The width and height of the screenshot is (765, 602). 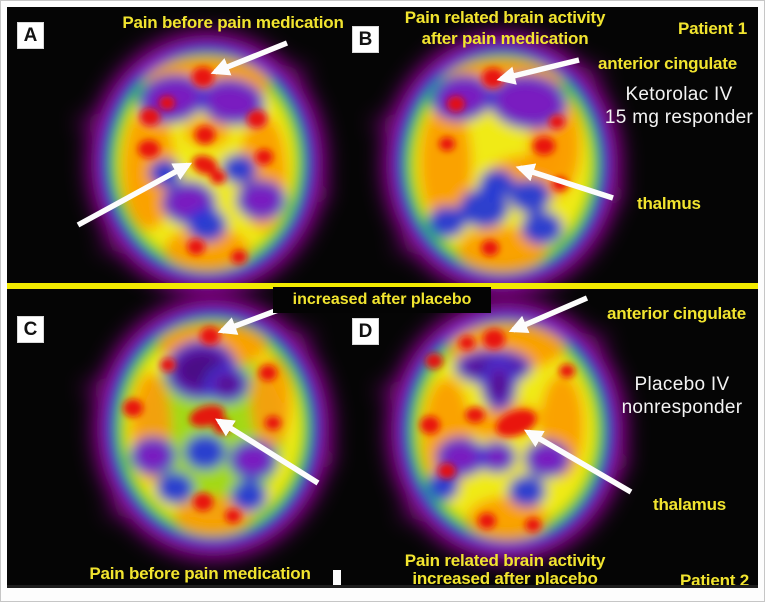 I want to click on anterior-cingulate-label-bottom: anterior cingulate, so click(x=676, y=313).